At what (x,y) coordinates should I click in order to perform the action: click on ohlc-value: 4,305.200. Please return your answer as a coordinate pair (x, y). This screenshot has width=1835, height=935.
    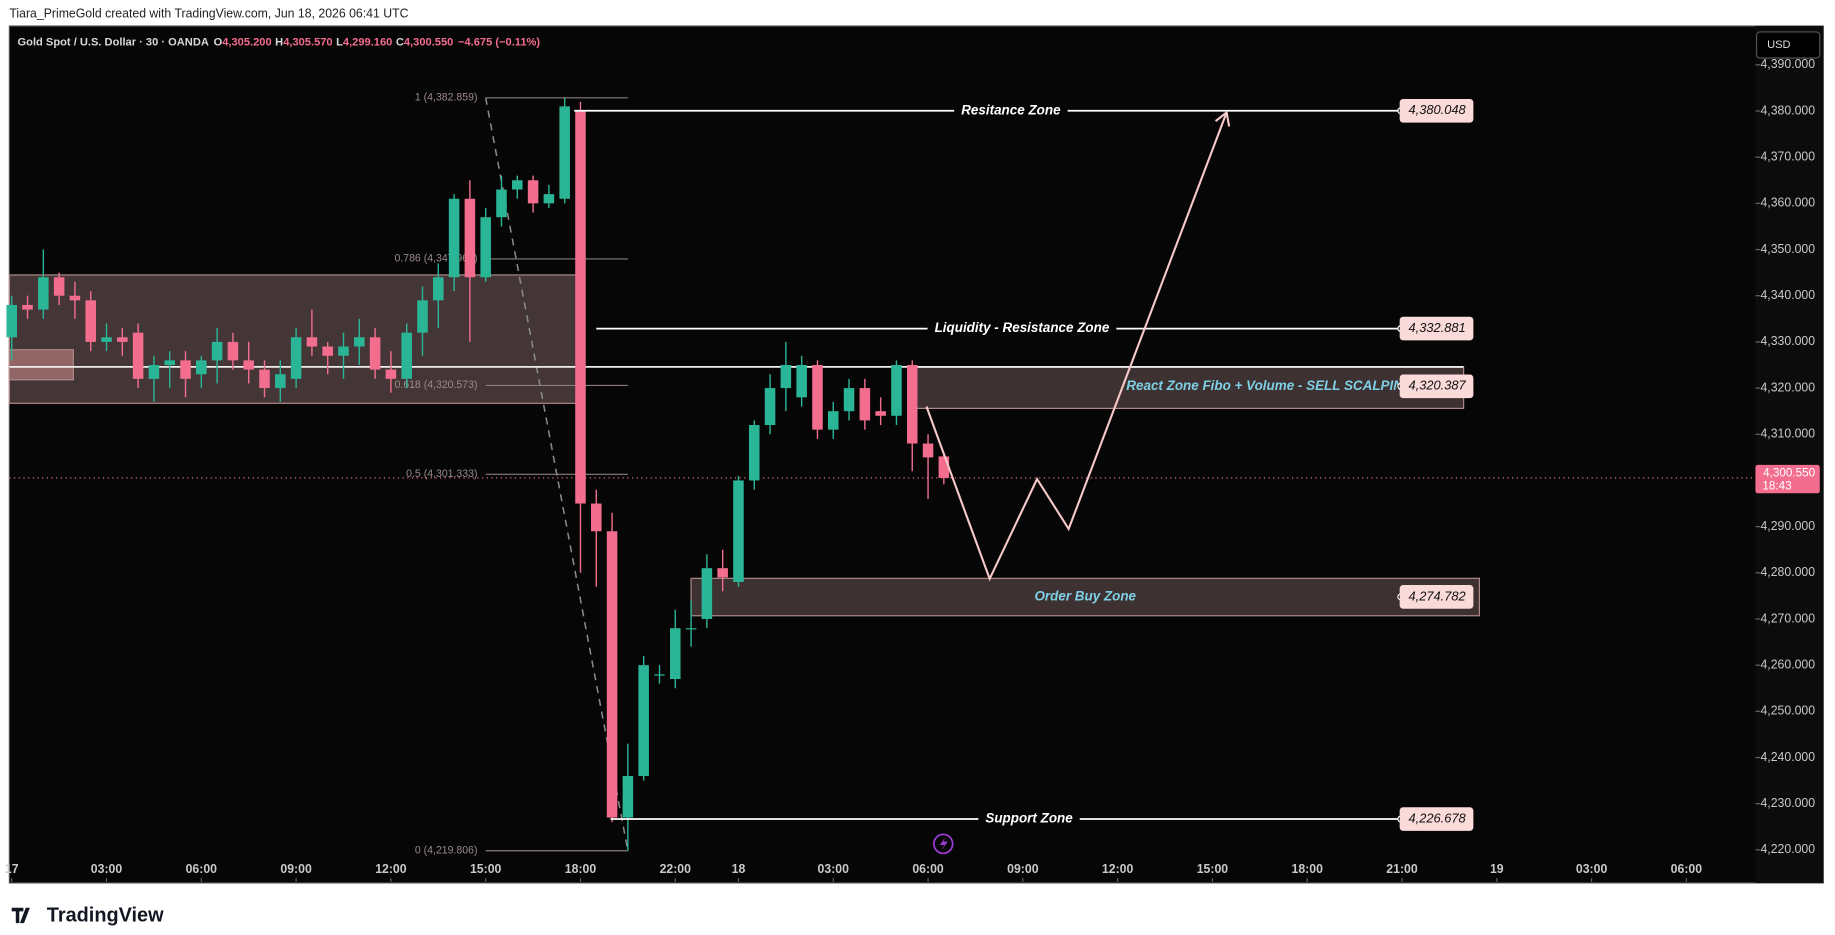
    Looking at the image, I should click on (246, 43).